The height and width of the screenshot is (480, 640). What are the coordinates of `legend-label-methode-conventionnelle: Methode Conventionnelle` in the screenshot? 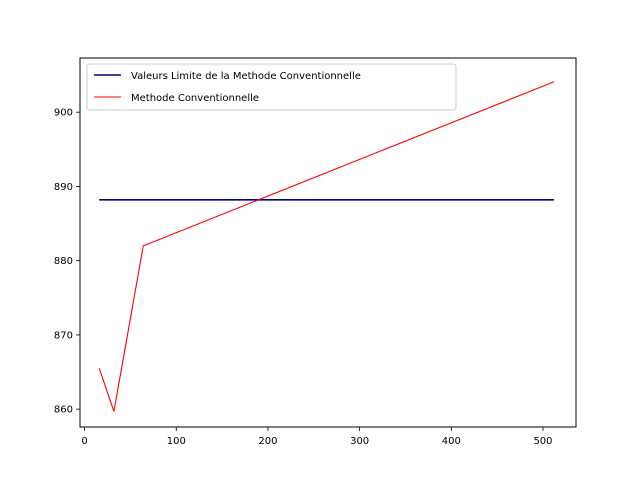 It's located at (195, 98).